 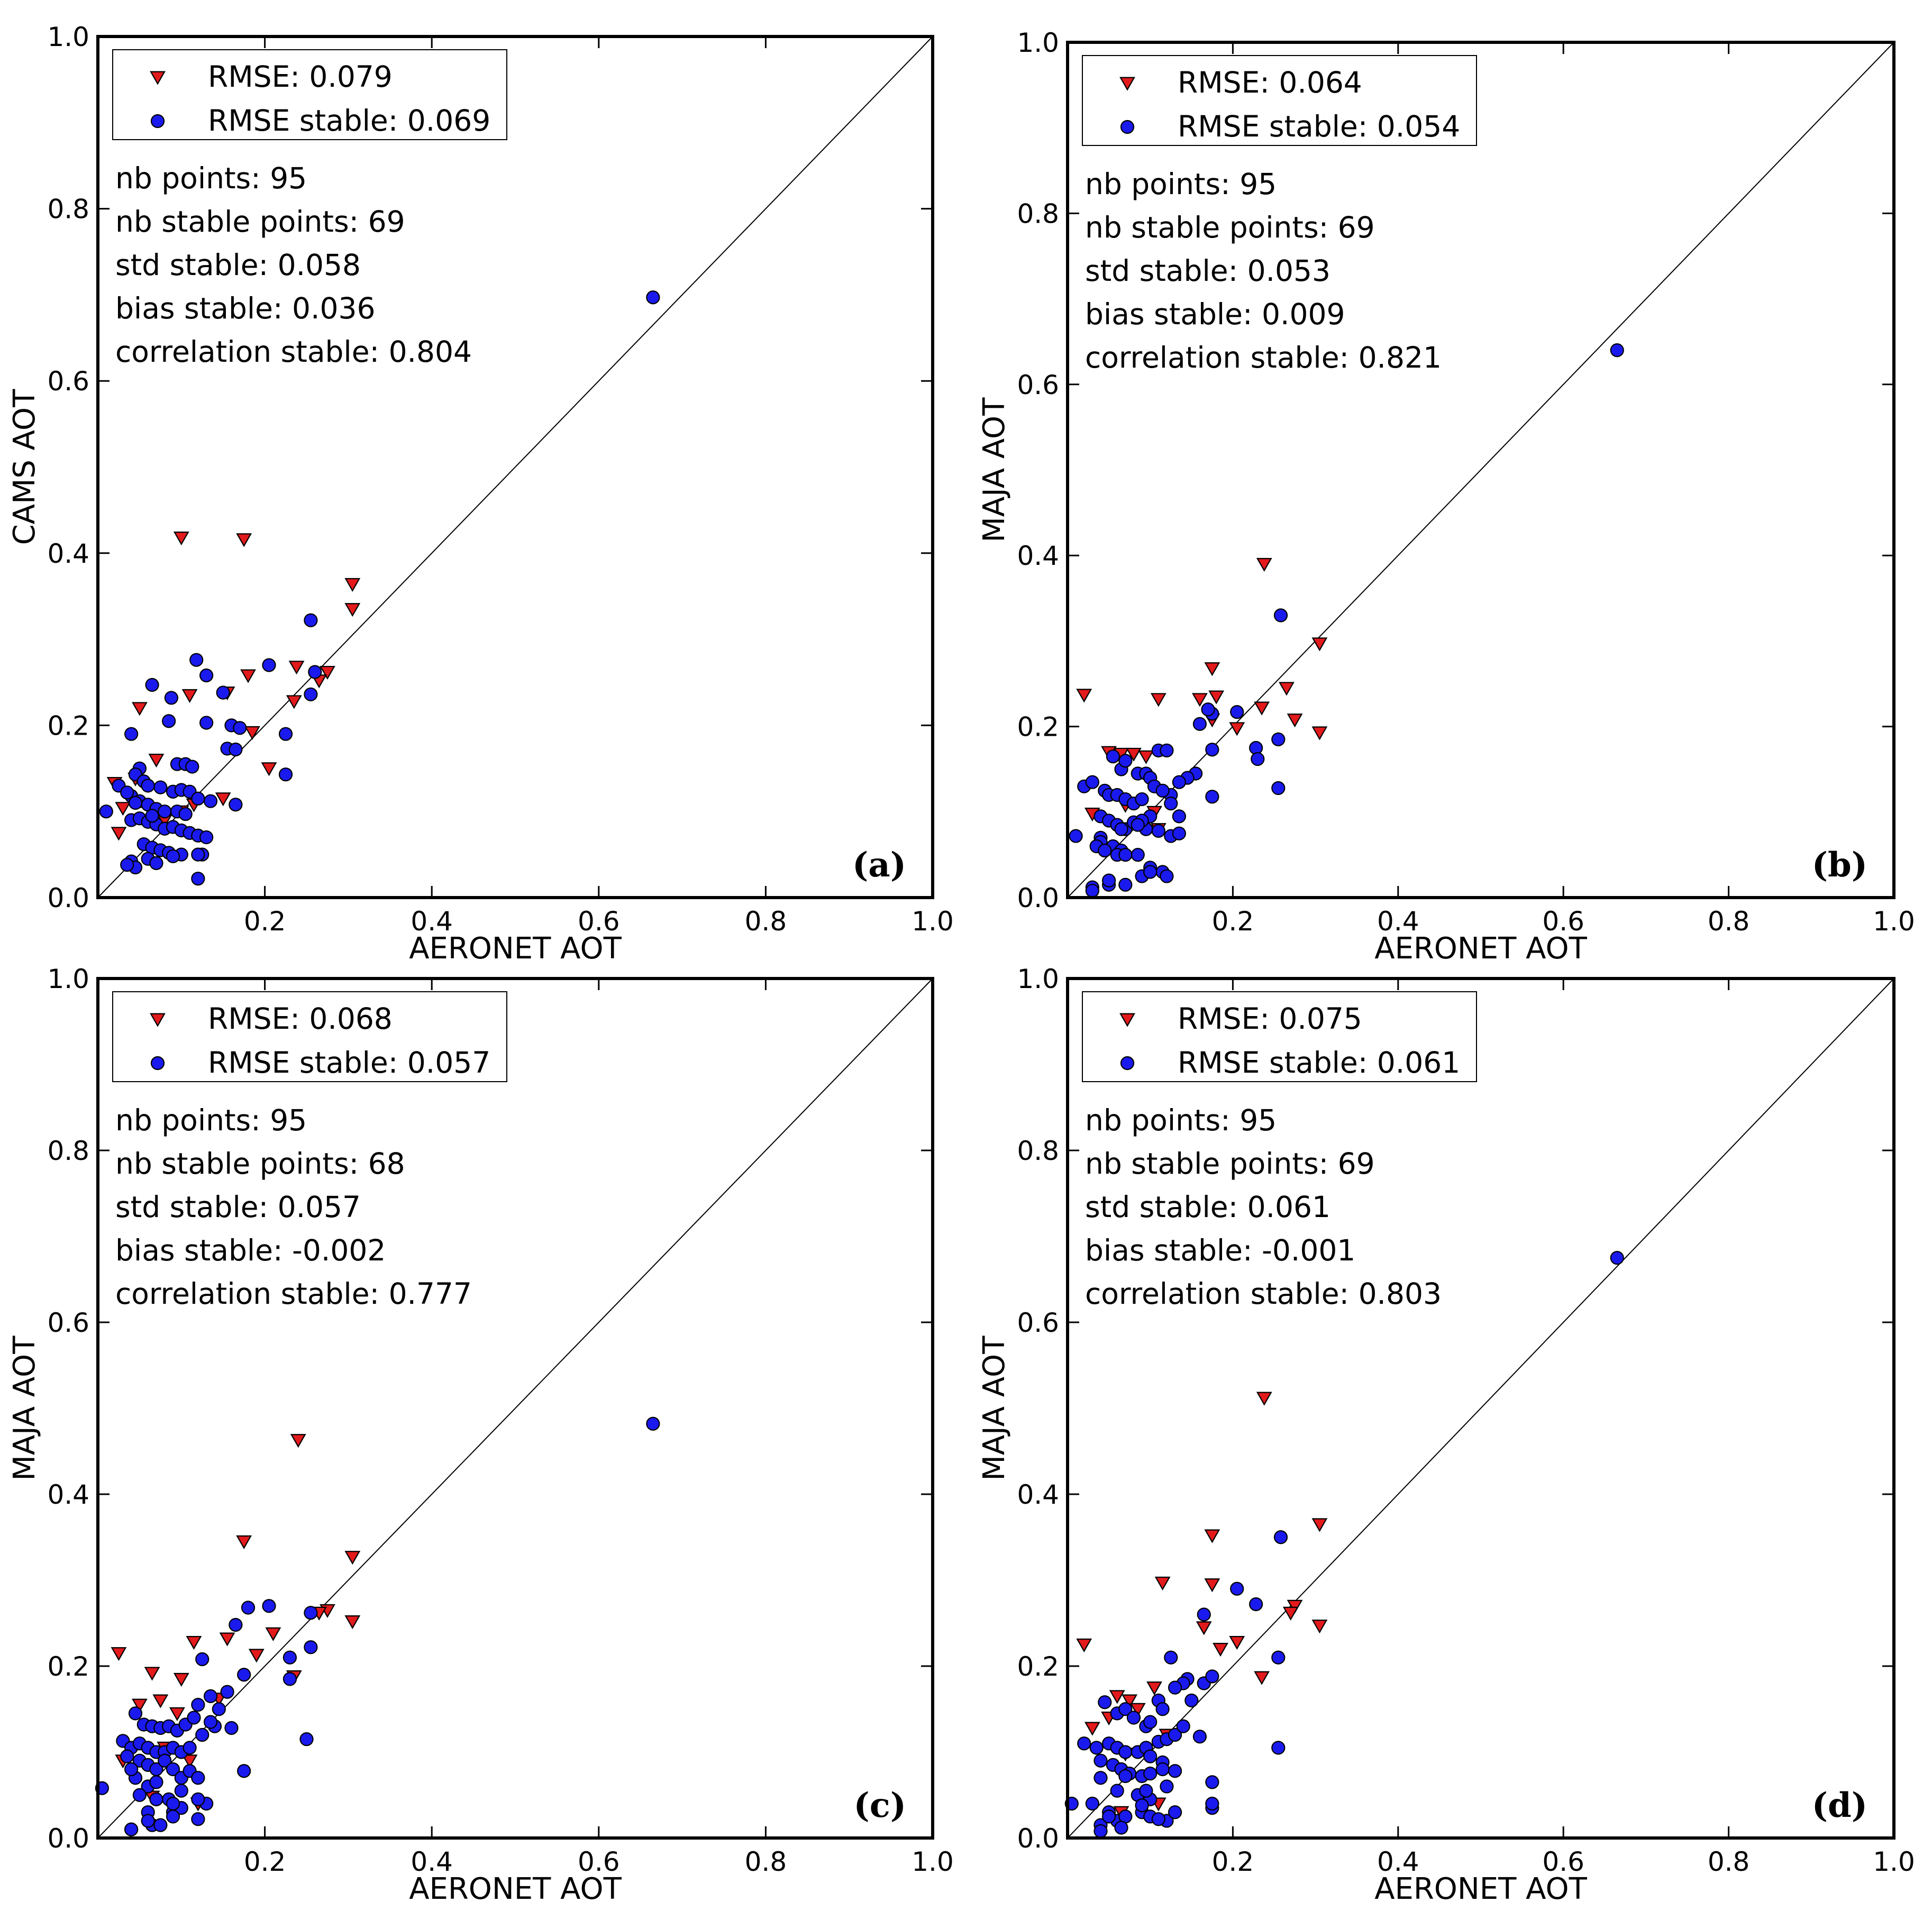 I want to click on stats-line: nb stable points: 68, so click(x=260, y=1164).